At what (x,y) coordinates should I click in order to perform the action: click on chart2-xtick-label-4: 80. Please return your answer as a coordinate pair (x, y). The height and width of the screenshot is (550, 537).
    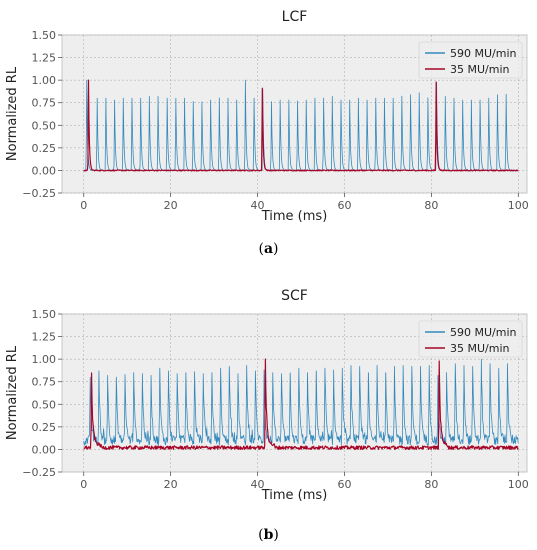
    Looking at the image, I should click on (431, 484).